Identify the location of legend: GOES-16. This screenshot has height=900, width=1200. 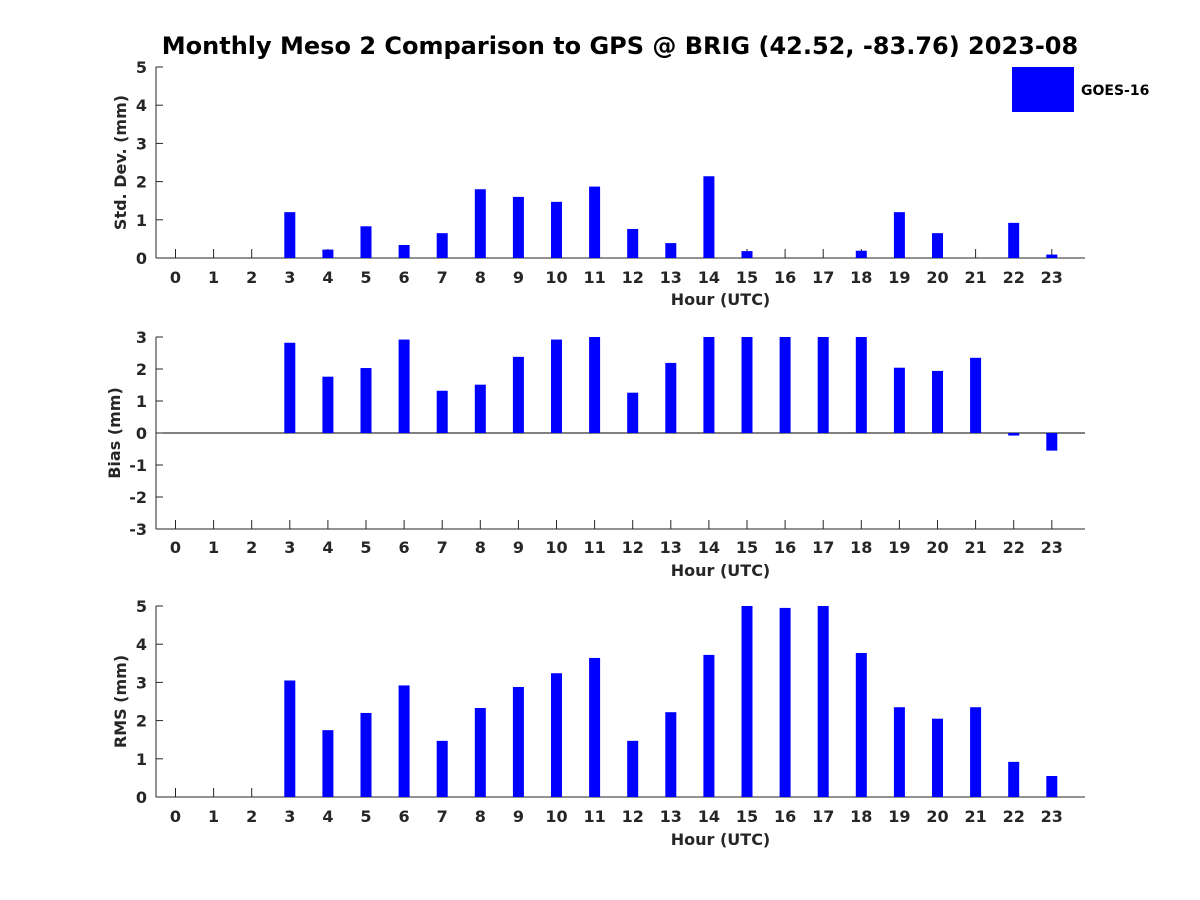
(1080, 89).